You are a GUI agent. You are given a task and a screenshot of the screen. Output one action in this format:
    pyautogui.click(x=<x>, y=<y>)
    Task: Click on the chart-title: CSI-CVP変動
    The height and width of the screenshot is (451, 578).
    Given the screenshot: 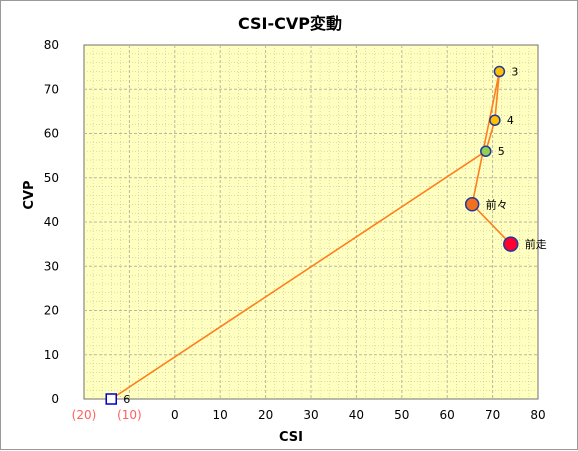 What is the action you would take?
    pyautogui.click(x=290, y=23)
    